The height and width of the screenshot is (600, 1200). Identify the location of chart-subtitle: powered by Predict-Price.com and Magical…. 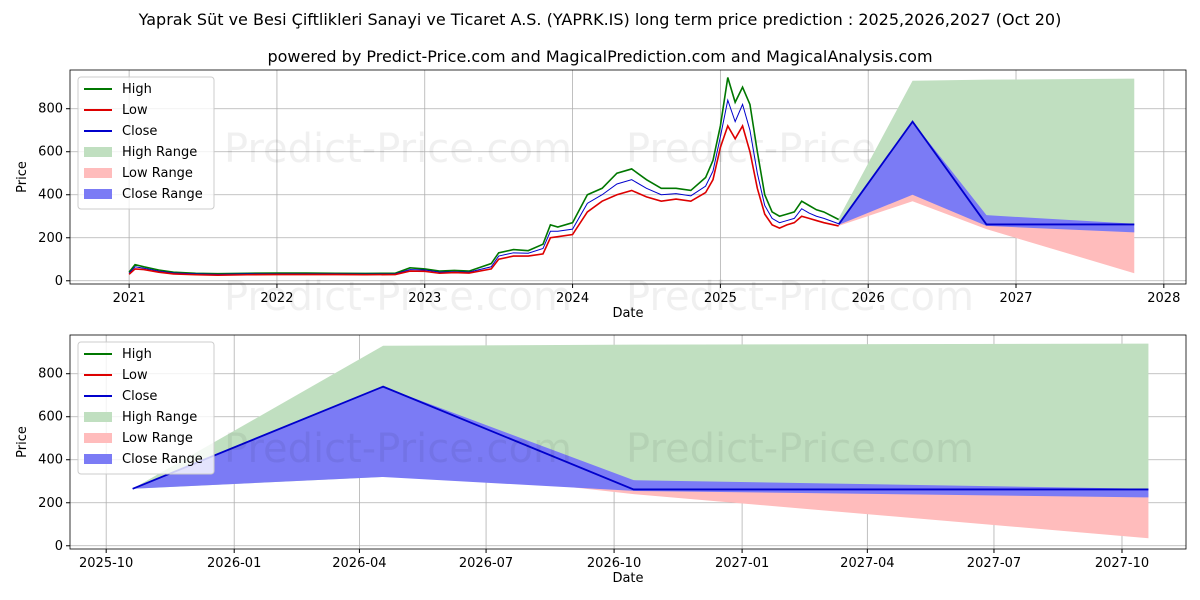
(599, 56).